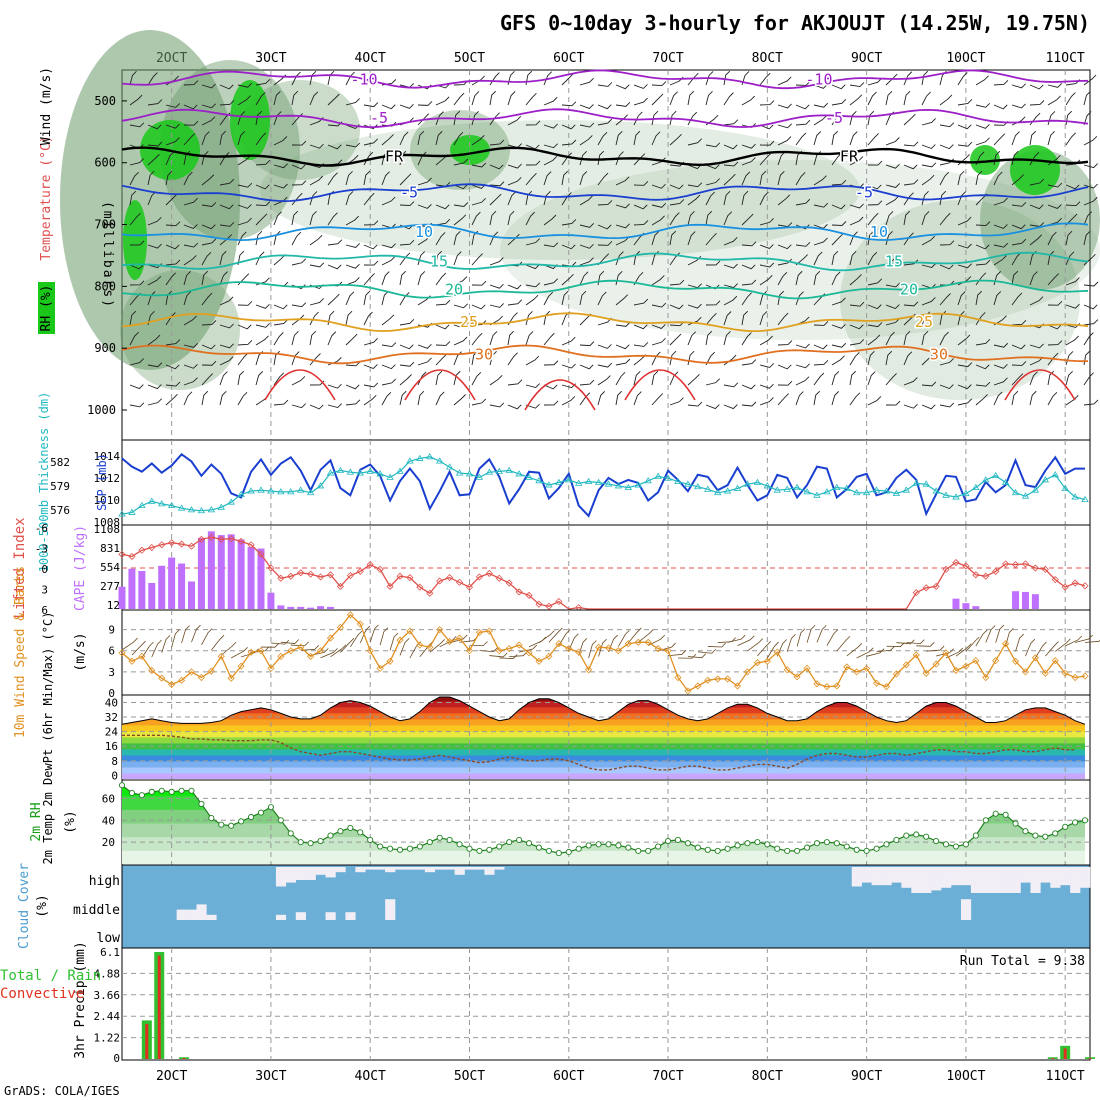 This screenshot has width=1100, height=1100. Describe the element at coordinates (107, 255) in the screenshot. I see `pressure-axis: 500 600 700 800 900 1000` at that location.